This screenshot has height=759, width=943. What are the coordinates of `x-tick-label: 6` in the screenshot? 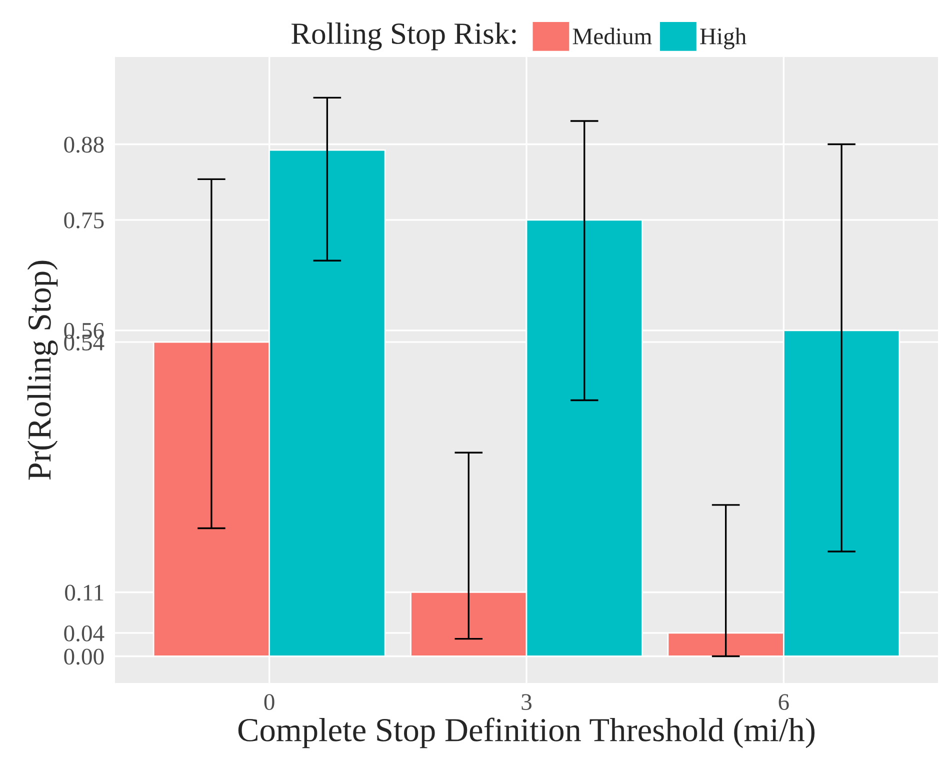 It's located at (783, 702).